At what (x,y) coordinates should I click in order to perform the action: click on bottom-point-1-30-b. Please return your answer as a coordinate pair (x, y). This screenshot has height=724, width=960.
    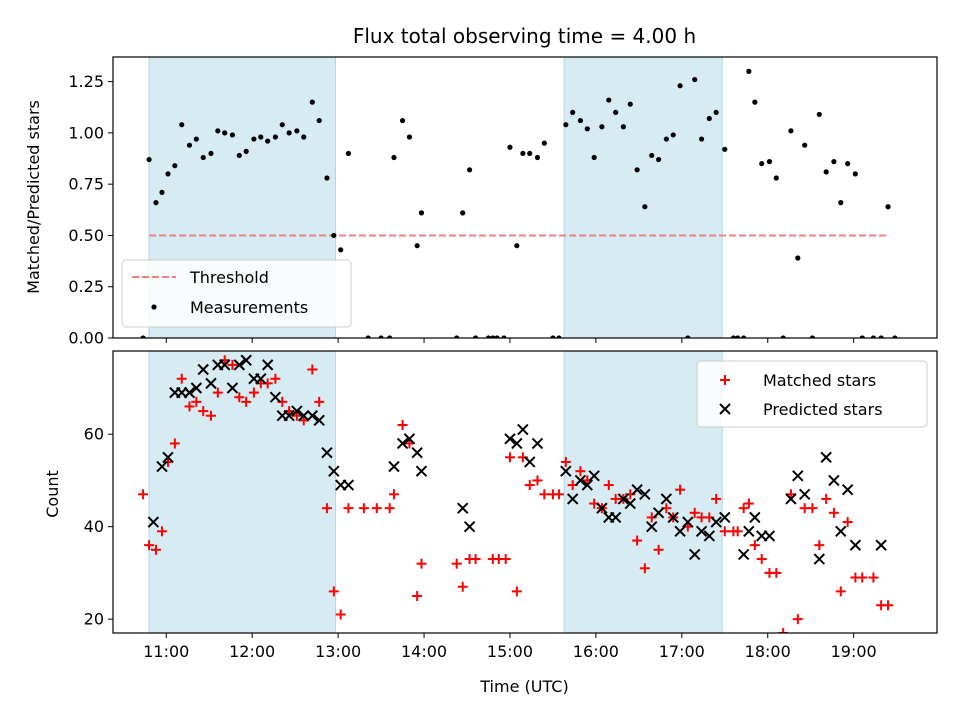
    Looking at the image, I should click on (409, 439).